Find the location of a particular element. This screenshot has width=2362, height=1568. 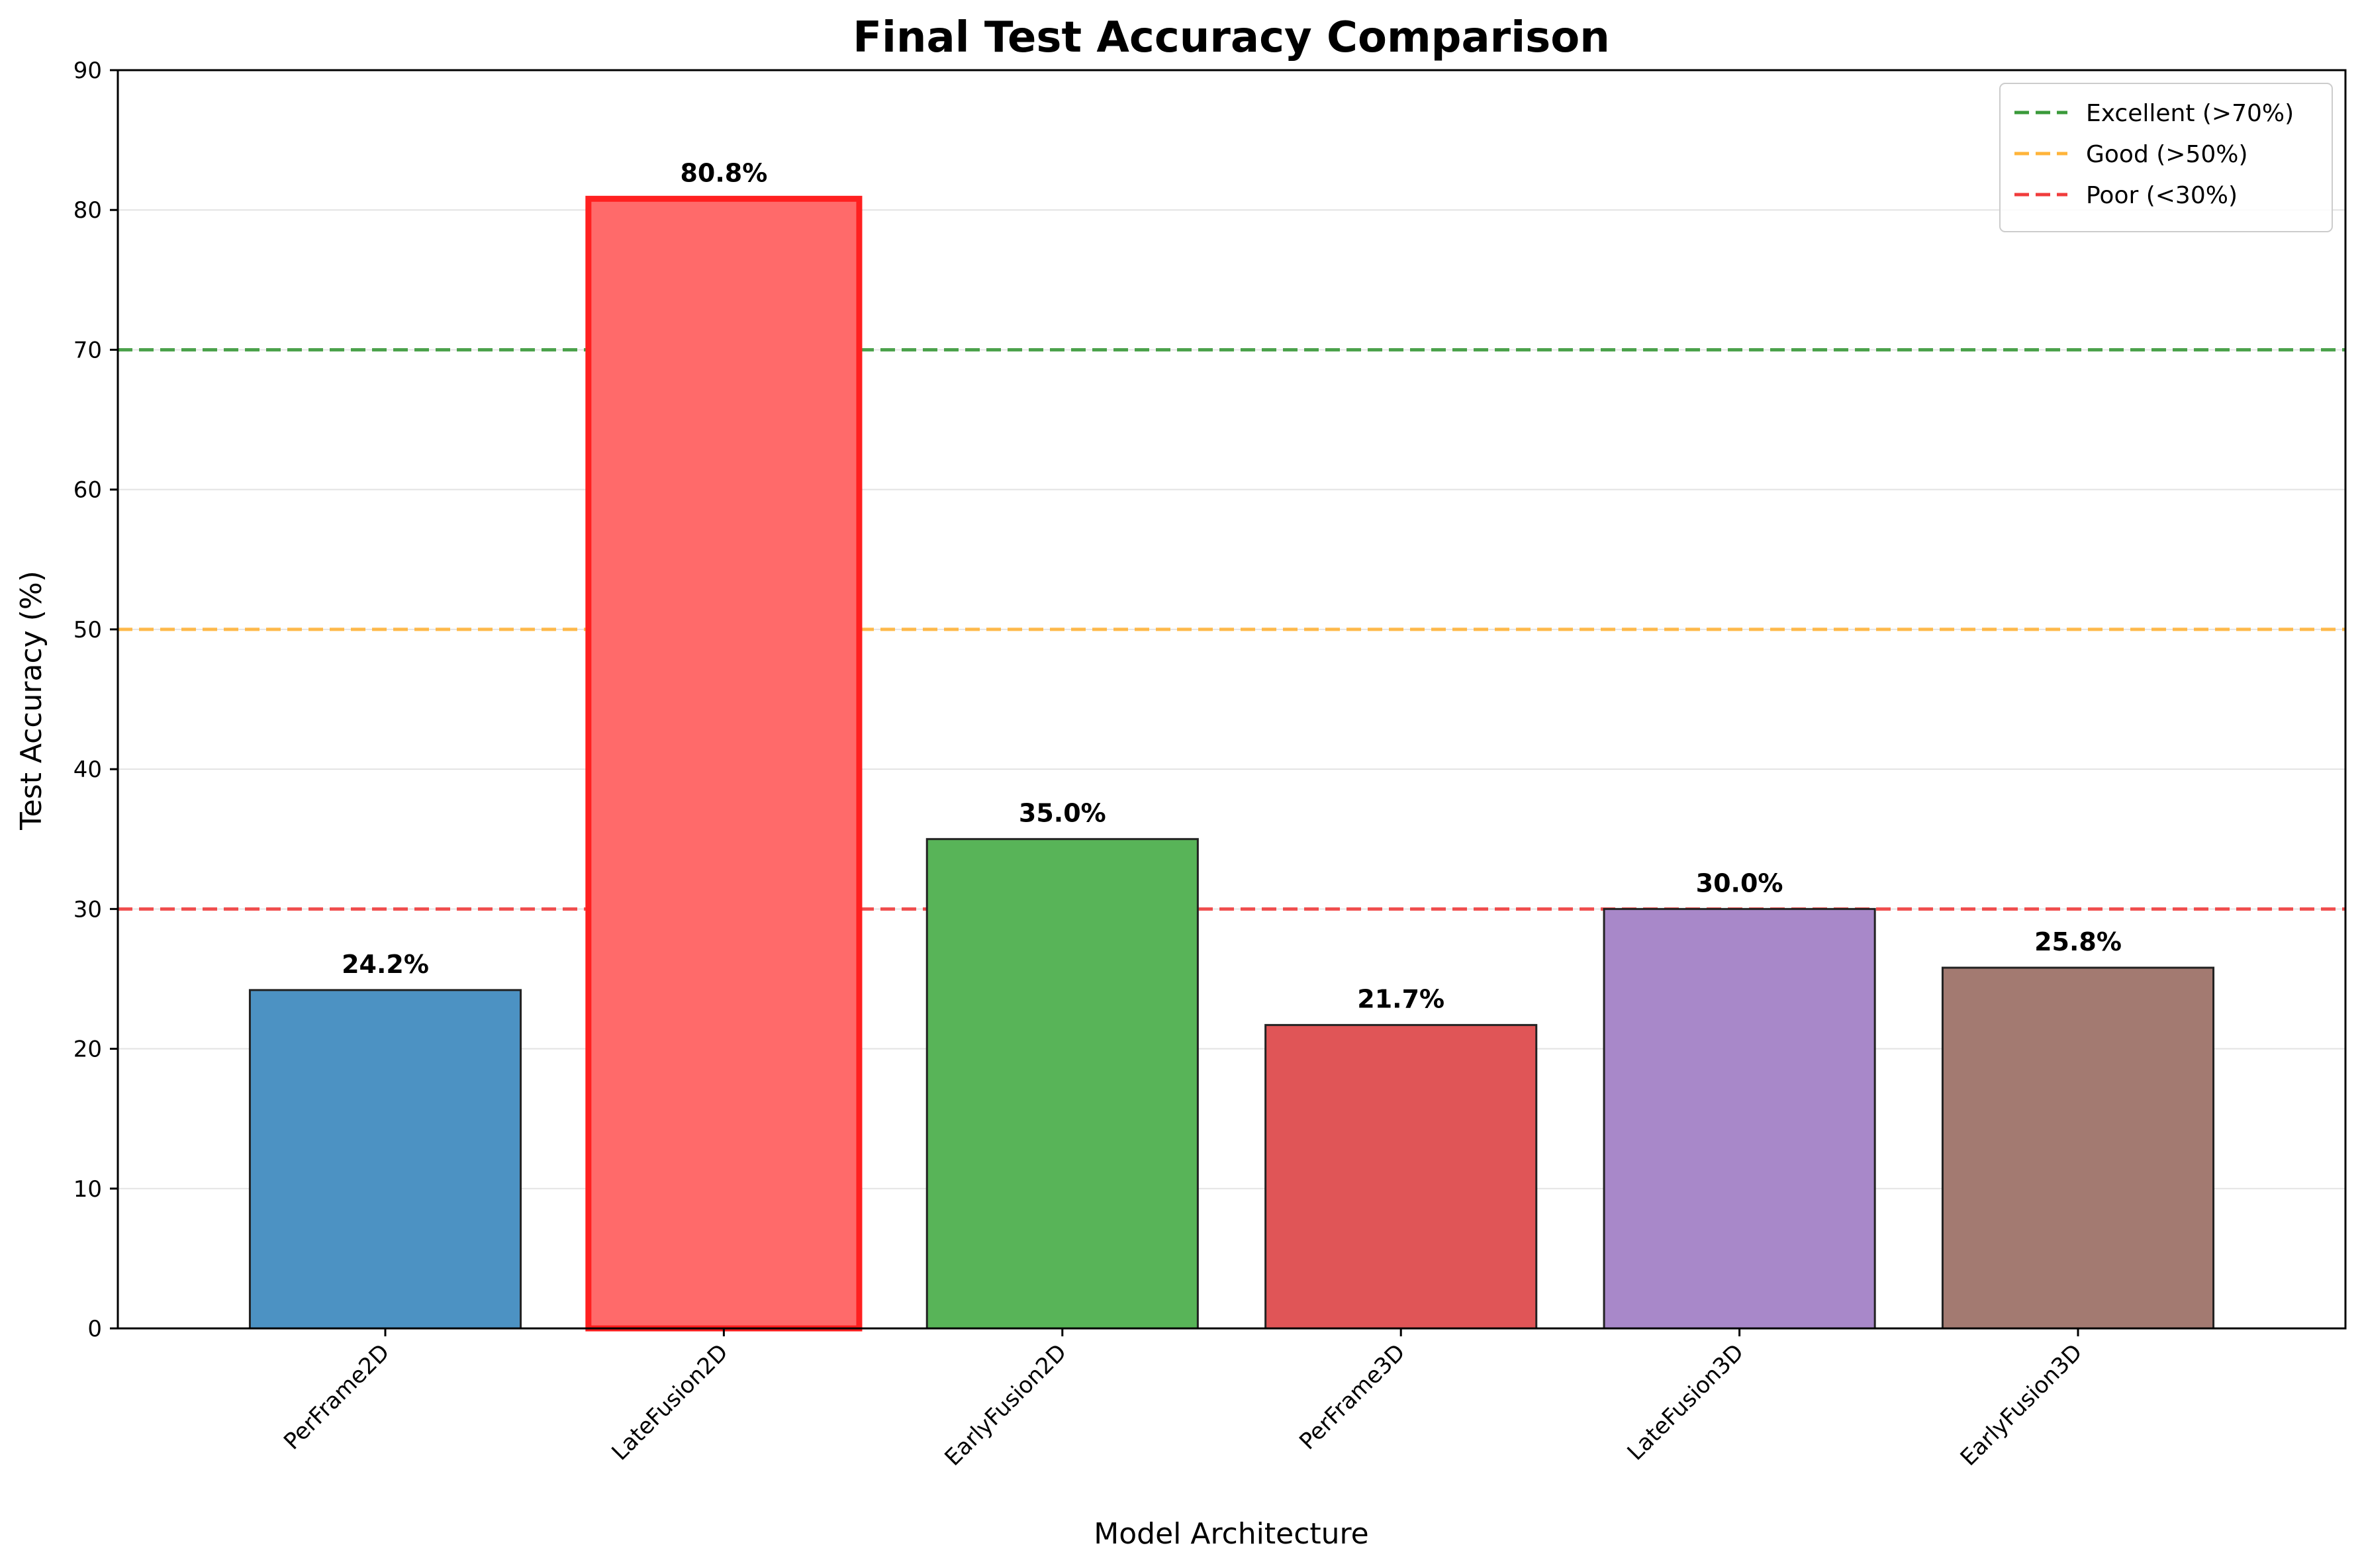

data-label-PerFrame2D: 24.2% is located at coordinates (386, 964).